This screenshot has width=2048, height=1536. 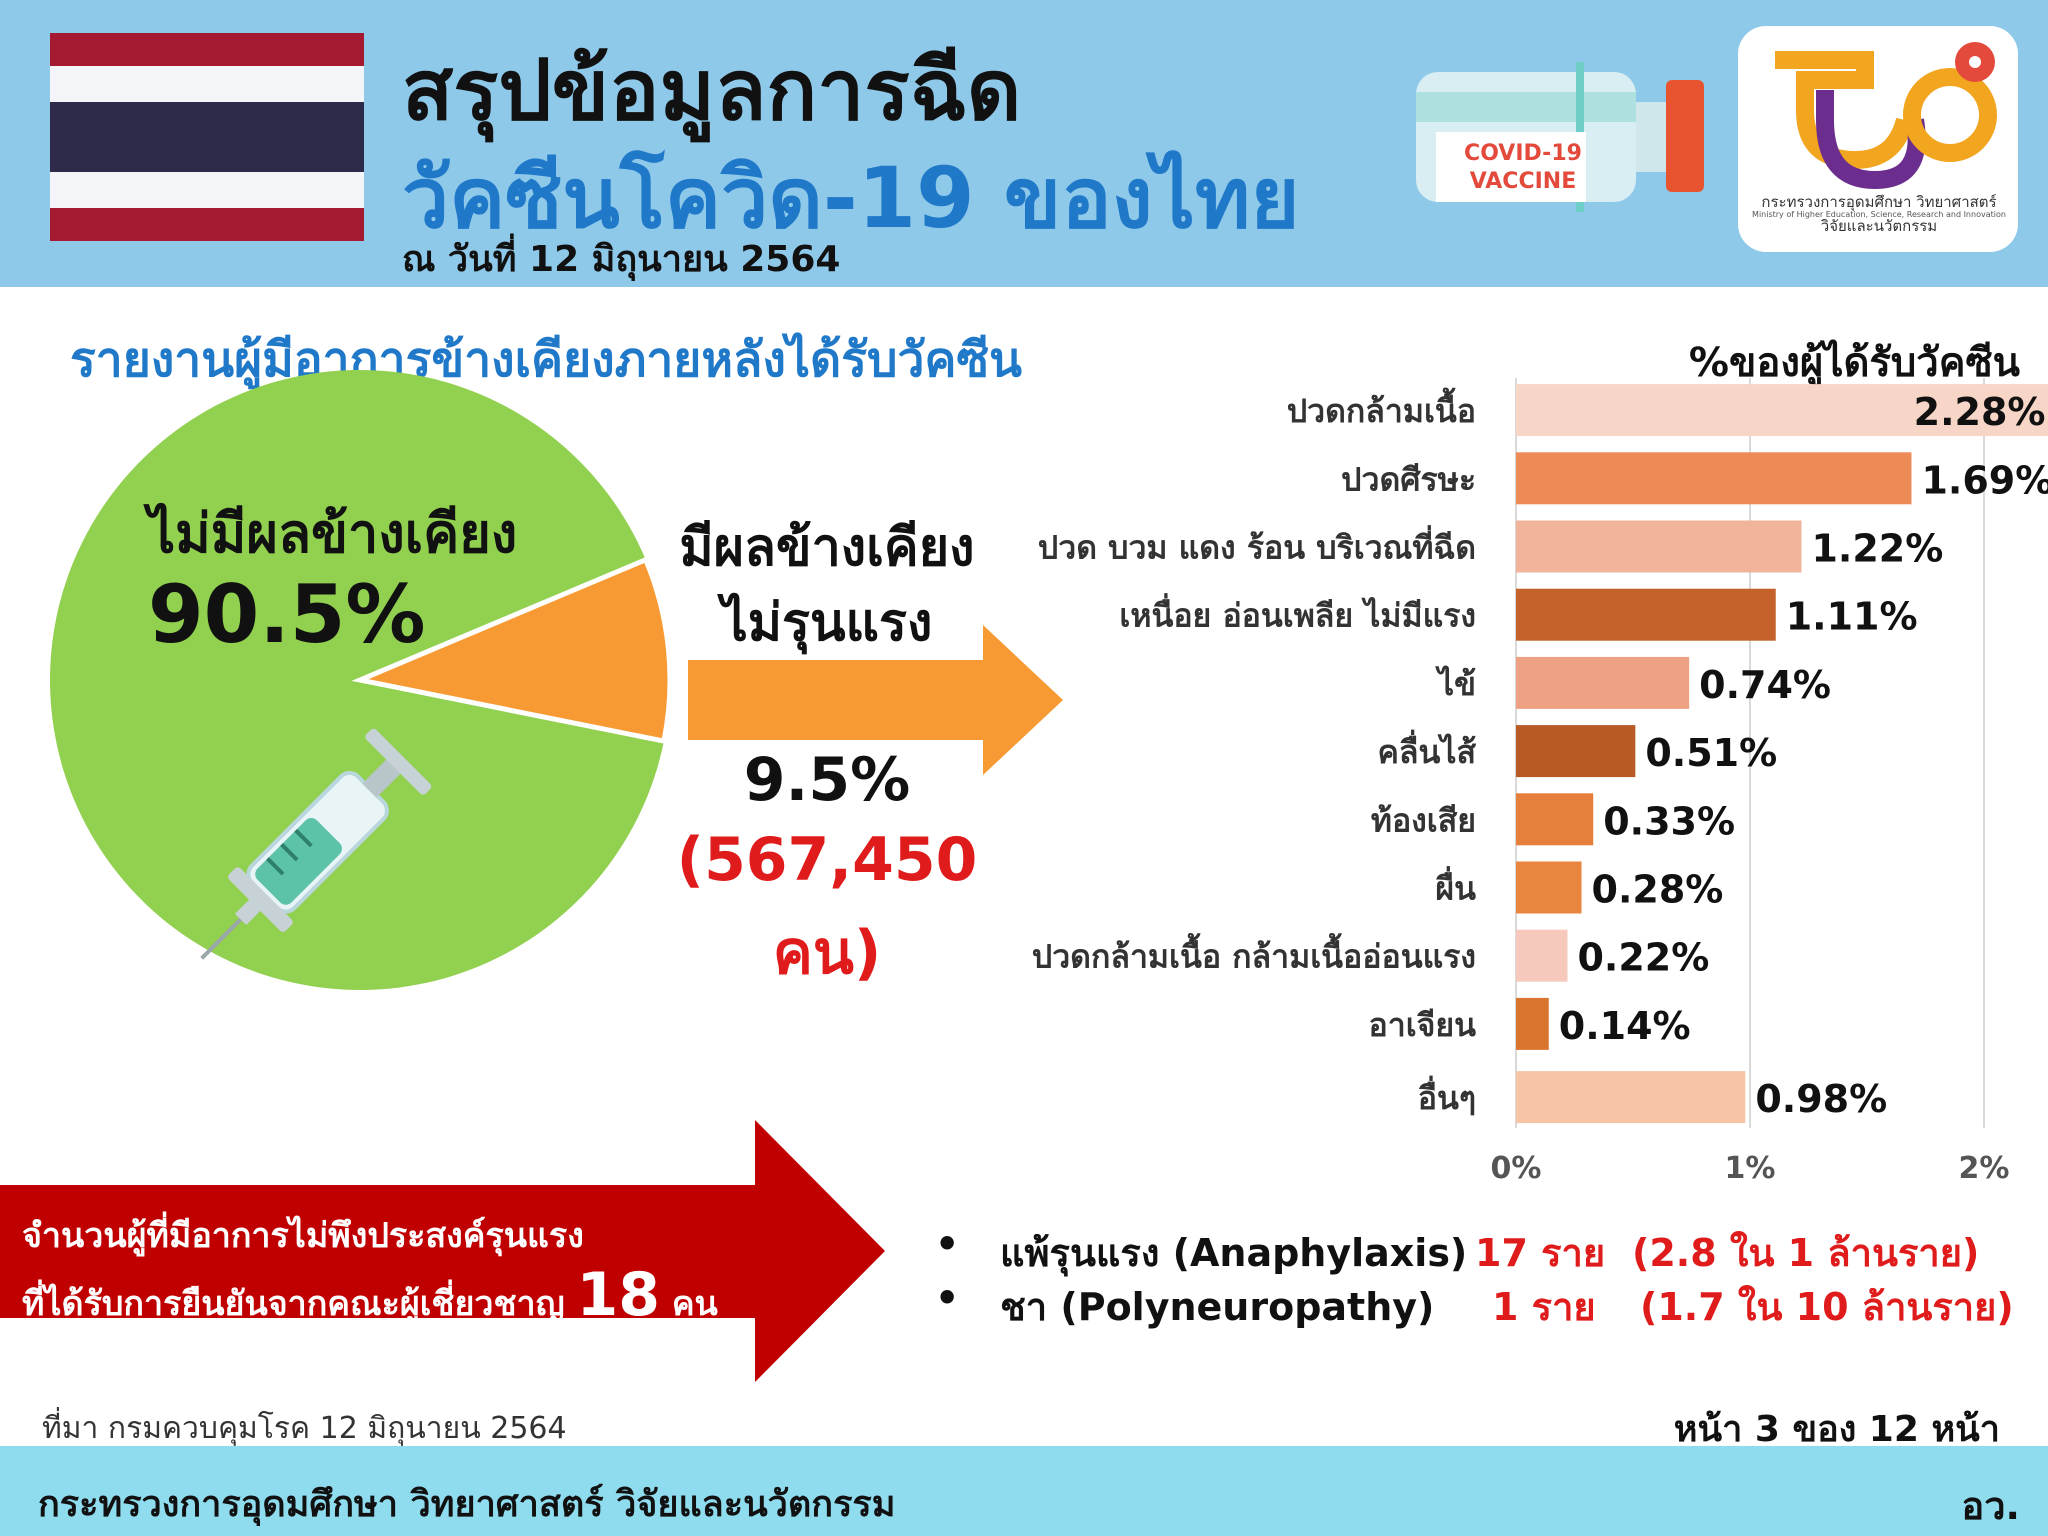 What do you see at coordinates (316, 844) in the screenshot?
I see `syringe-icon` at bounding box center [316, 844].